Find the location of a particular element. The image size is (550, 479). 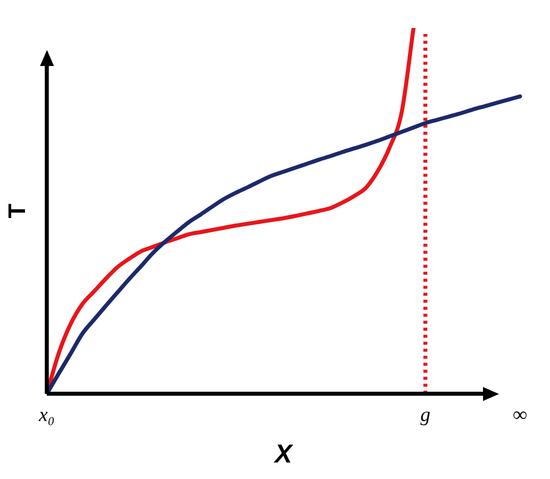

y-axis-title: T is located at coordinates (18, 210).